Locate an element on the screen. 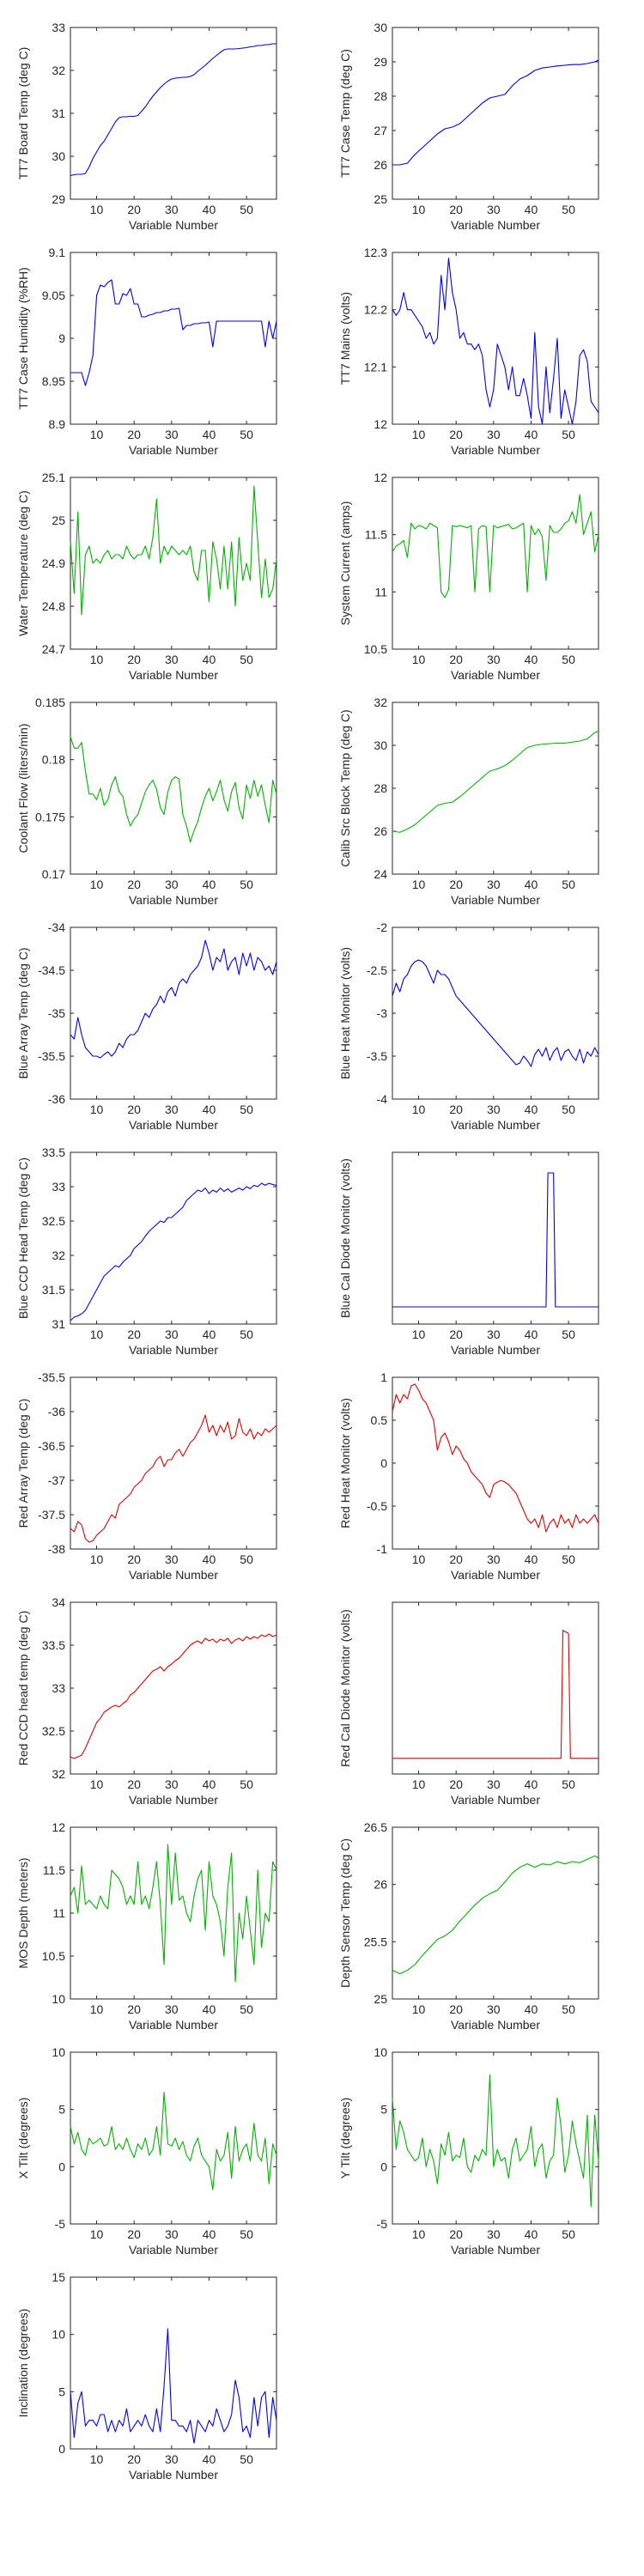 The image size is (644, 2576). y-tick-label: 25.1 is located at coordinates (53, 477).